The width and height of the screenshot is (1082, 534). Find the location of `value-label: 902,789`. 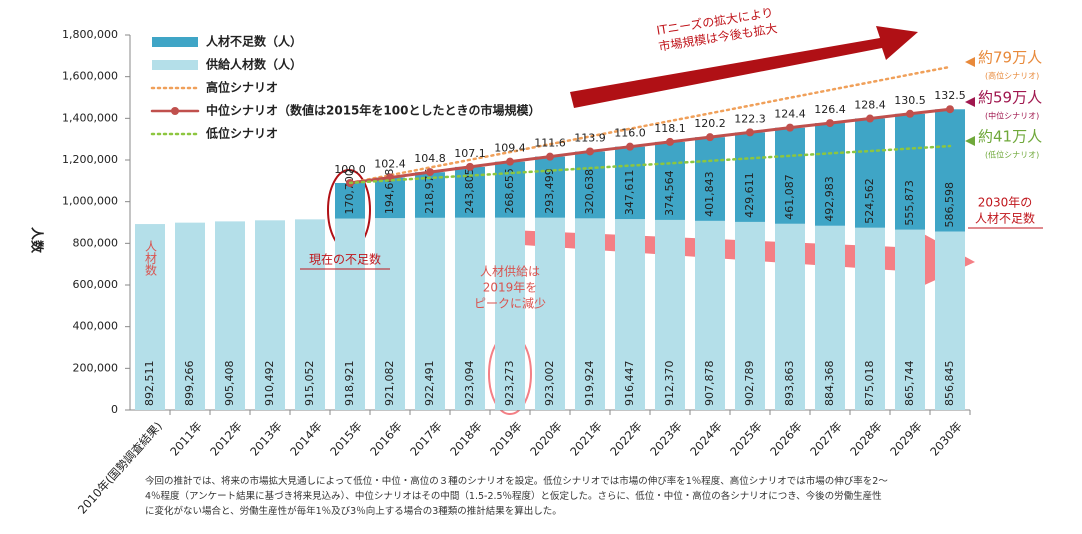

value-label: 902,789 is located at coordinates (749, 384).